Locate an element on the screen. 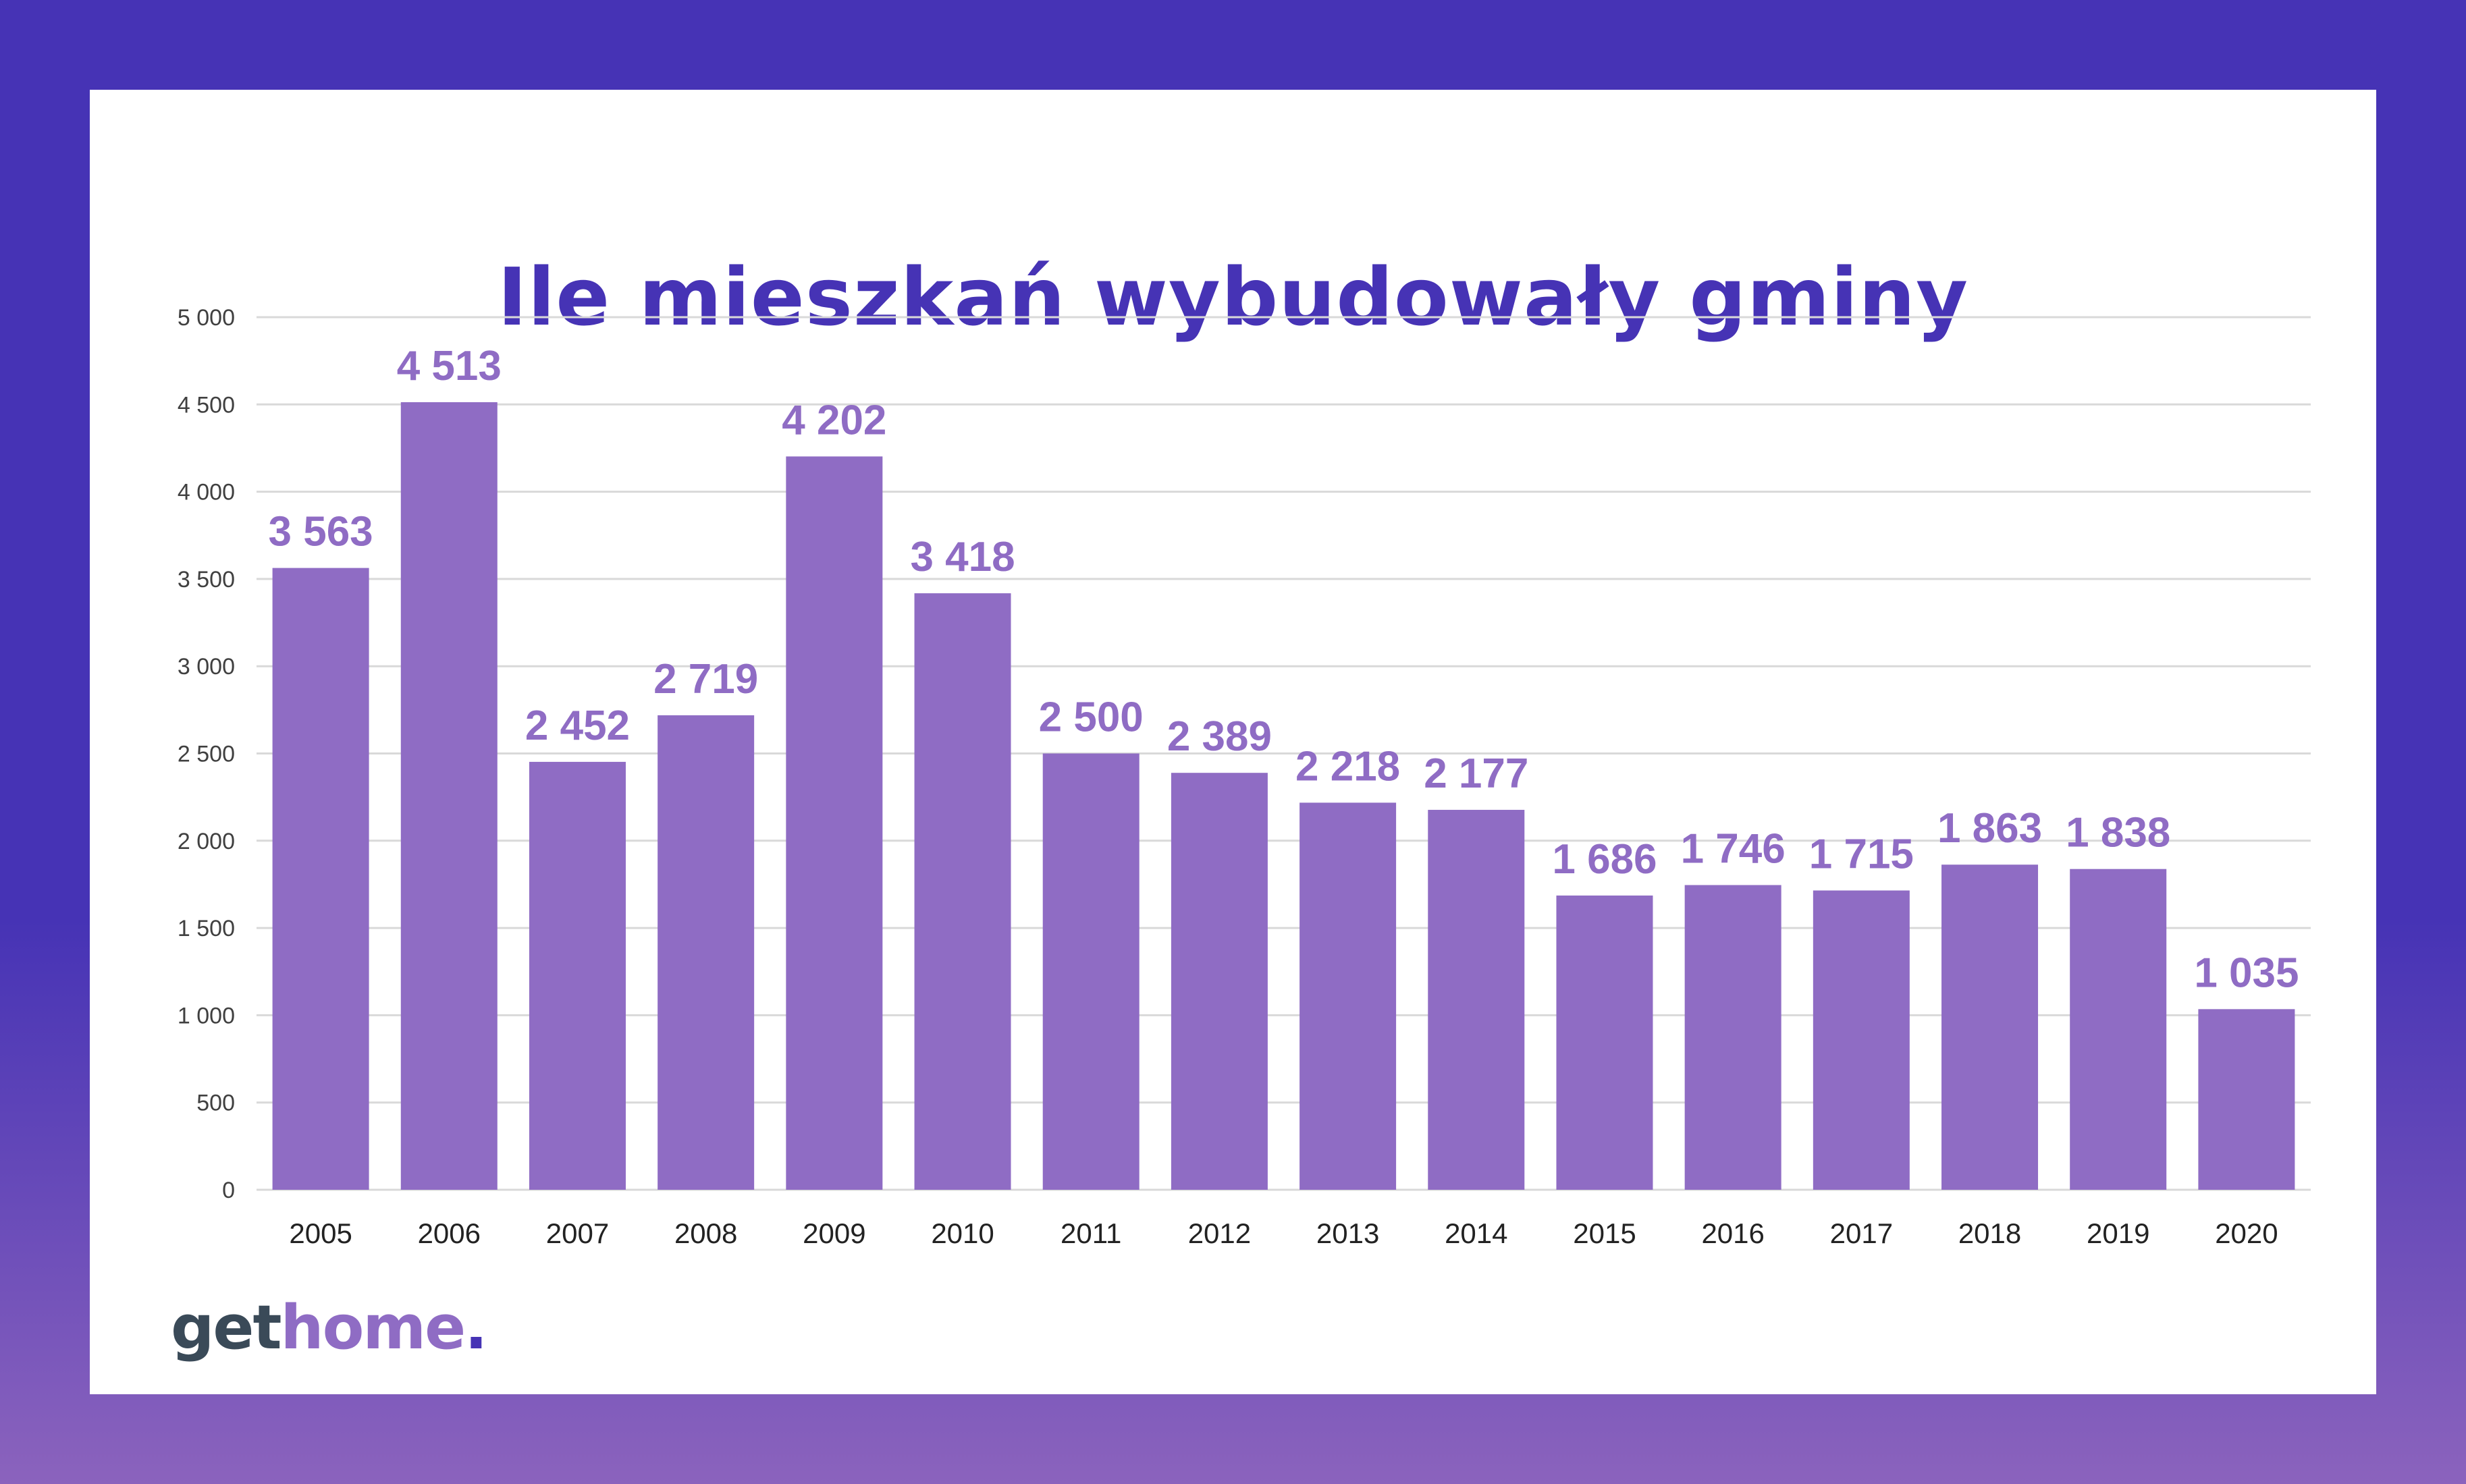  data-label: 2 177 is located at coordinates (1476, 773).